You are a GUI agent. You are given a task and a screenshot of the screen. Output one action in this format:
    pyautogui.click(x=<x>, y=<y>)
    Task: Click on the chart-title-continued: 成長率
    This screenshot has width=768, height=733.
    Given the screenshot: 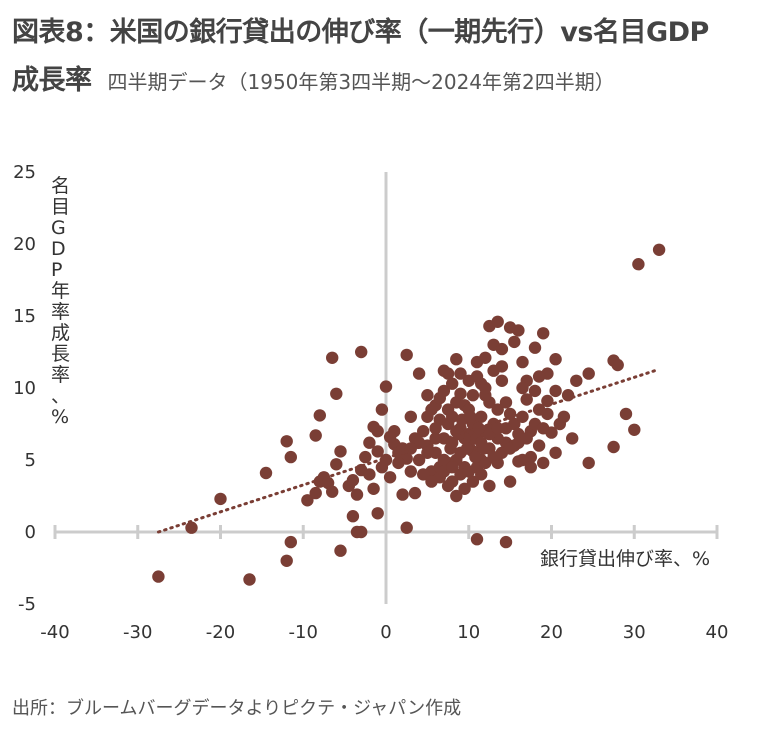 What is the action you would take?
    pyautogui.click(x=52, y=80)
    